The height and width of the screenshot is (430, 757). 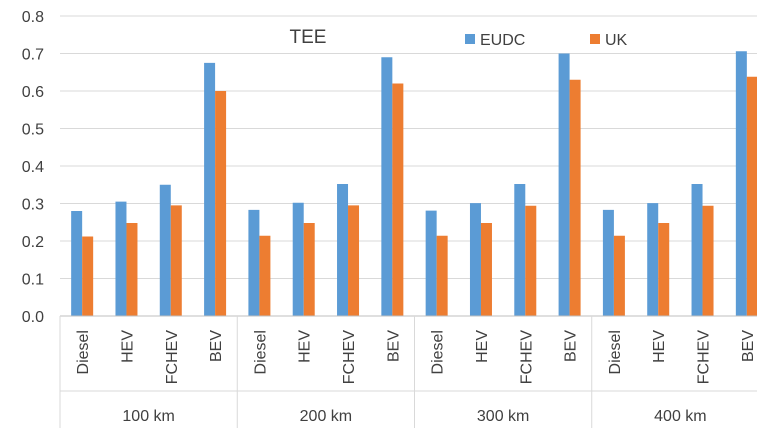 I want to click on y-tick-label: 0.4, so click(x=33, y=167).